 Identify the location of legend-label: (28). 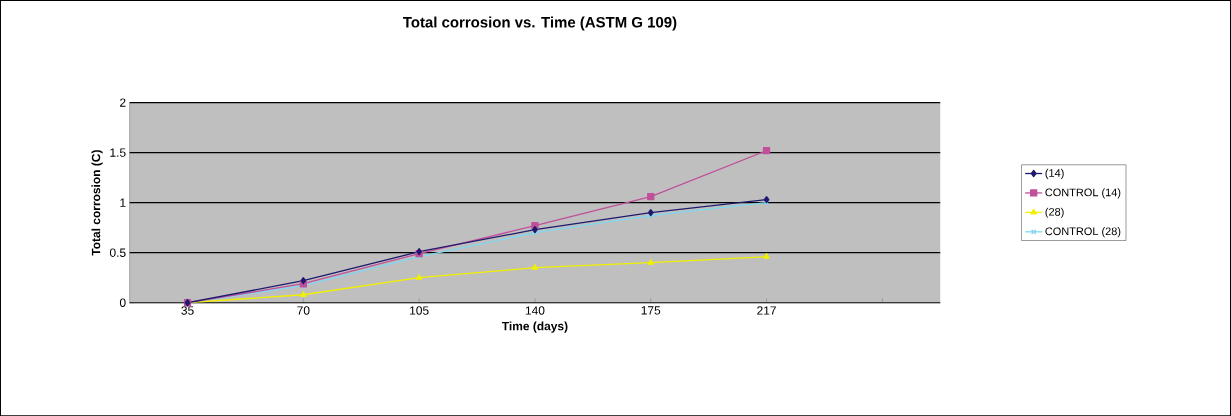
(1054, 212).